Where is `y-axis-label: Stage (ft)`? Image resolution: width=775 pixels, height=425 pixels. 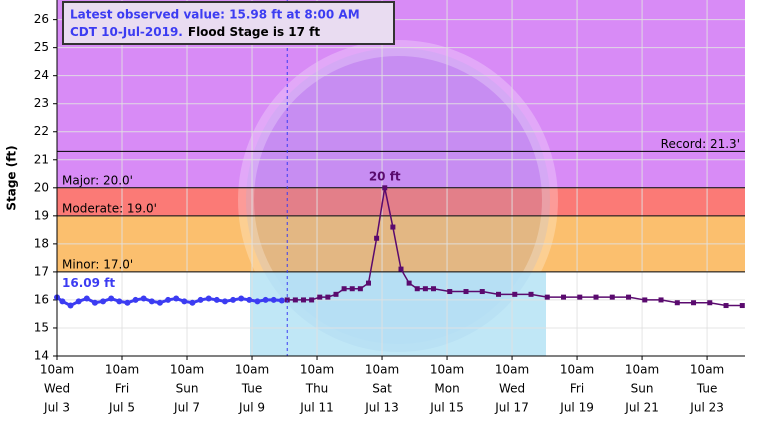 y-axis-label: Stage (ft) is located at coordinates (12, 177).